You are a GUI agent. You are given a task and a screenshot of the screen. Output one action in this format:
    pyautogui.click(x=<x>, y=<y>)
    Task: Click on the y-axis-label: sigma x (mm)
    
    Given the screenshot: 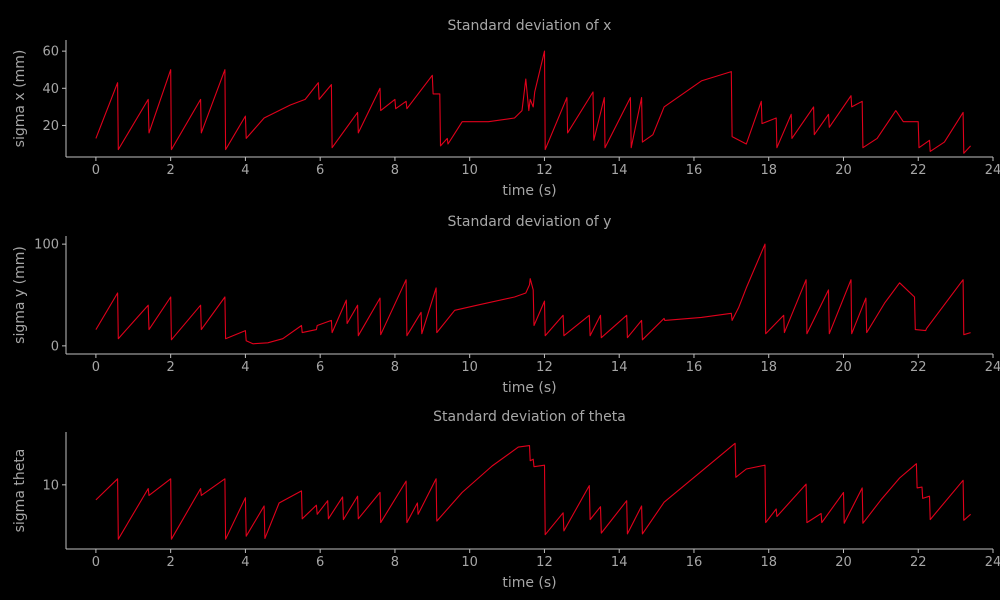 What is the action you would take?
    pyautogui.click(x=20, y=99)
    